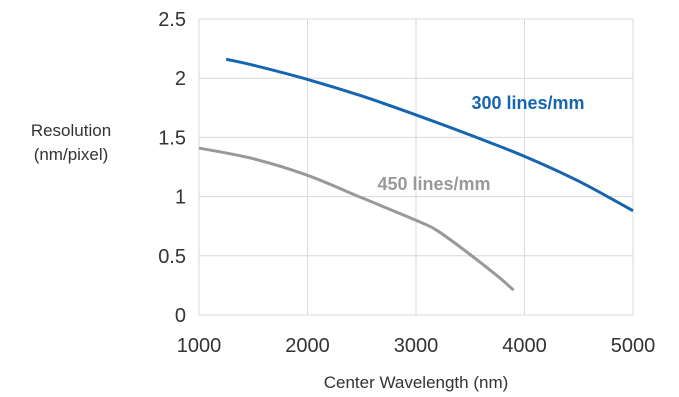 This screenshot has width=679, height=397. What do you see at coordinates (199, 346) in the screenshot?
I see `x-tick-label: 1000` at bounding box center [199, 346].